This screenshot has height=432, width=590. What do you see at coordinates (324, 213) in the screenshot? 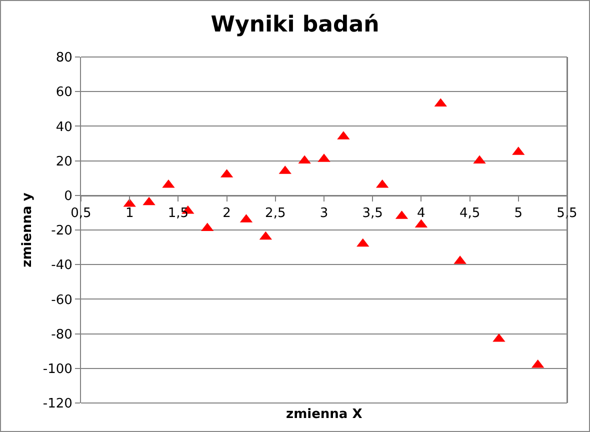
I see `x-tick-label: 3` at bounding box center [324, 213].